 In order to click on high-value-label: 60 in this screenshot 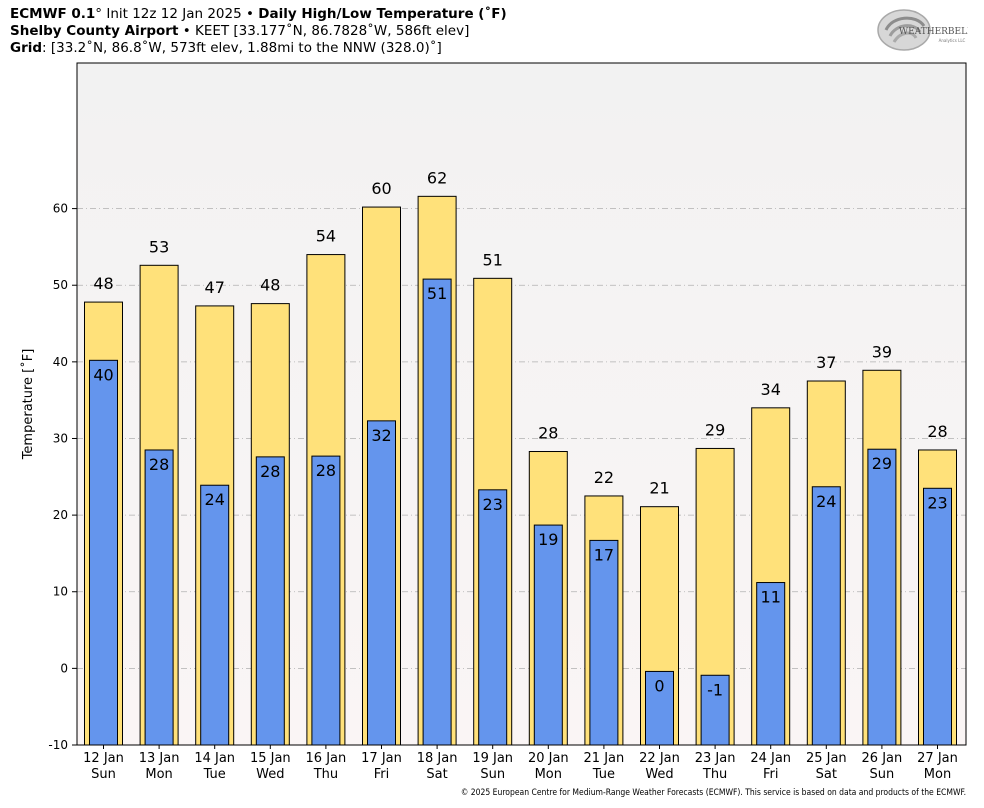, I will do `click(381, 188)`.